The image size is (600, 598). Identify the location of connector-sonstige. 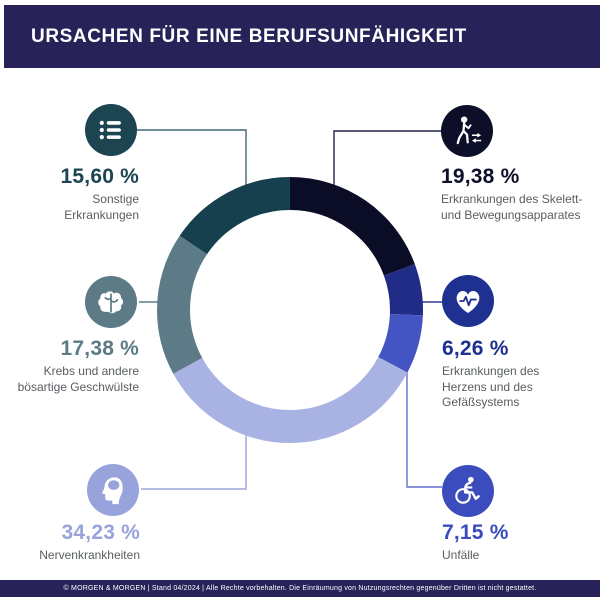
(192, 157).